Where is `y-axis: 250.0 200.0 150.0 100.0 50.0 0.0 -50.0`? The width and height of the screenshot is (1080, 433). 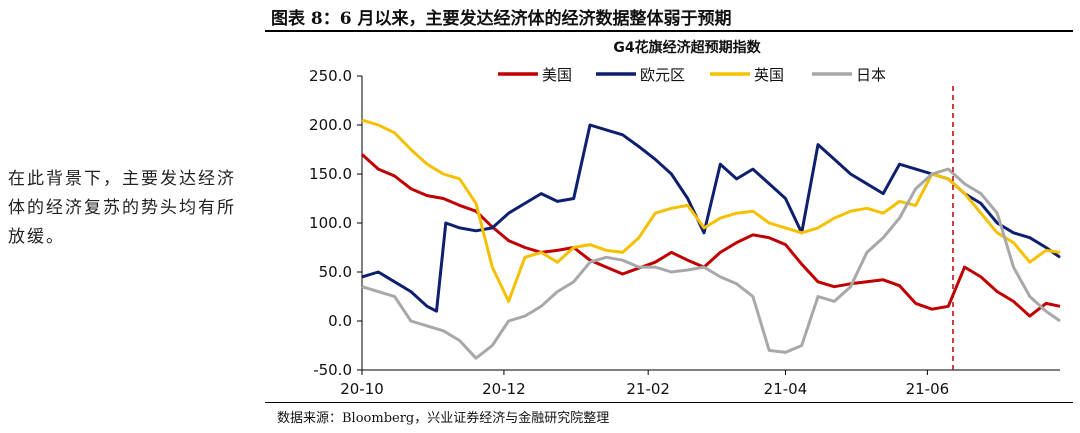 y-axis: 250.0 200.0 150.0 100.0 50.0 0.0 -50.0 is located at coordinates (336, 223).